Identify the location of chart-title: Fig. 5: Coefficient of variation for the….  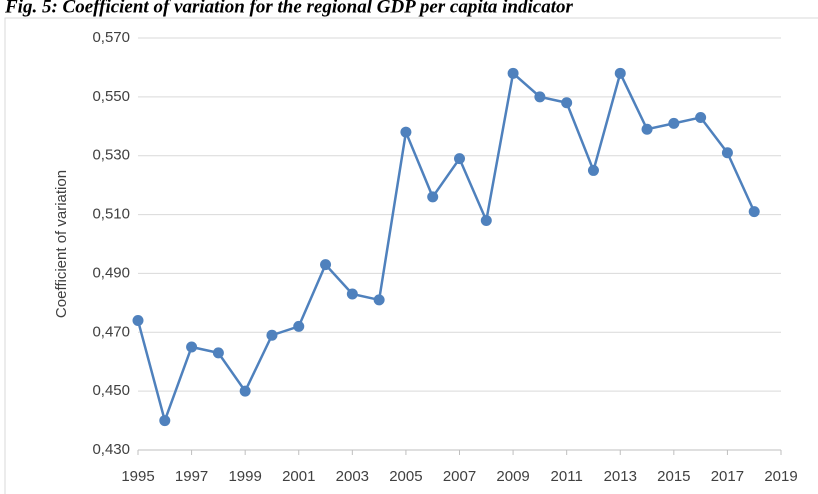
(288, 8).